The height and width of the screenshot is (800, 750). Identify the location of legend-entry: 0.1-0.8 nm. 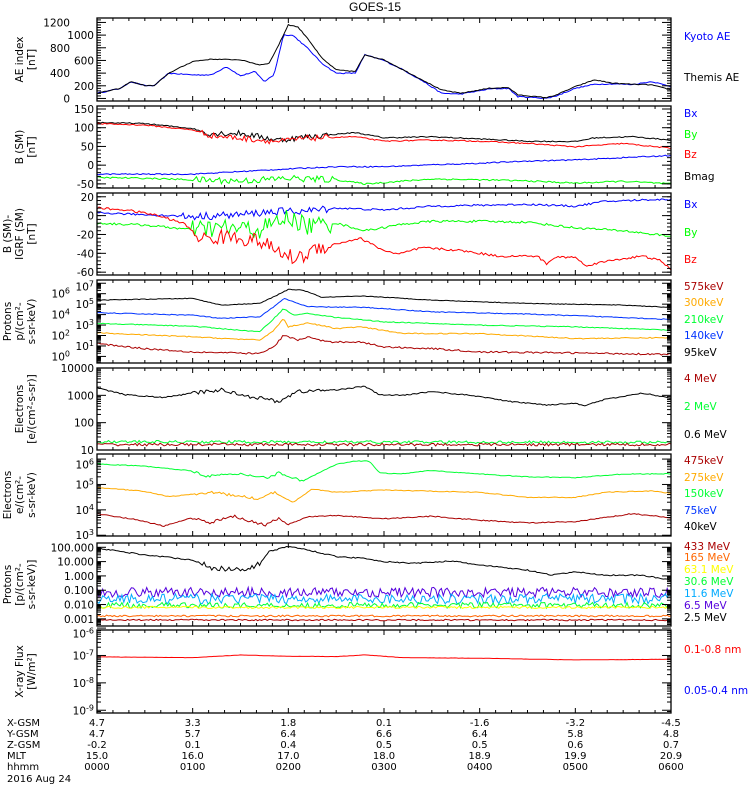
(712, 650).